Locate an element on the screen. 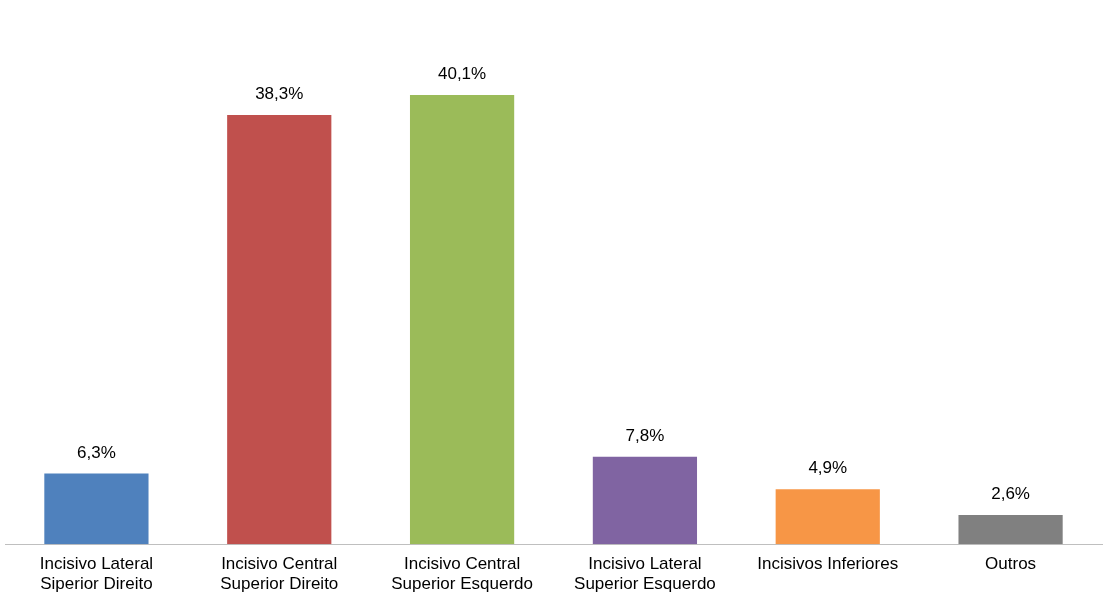 This screenshot has width=1107, height=605. data-label: 4,9% is located at coordinates (828, 468).